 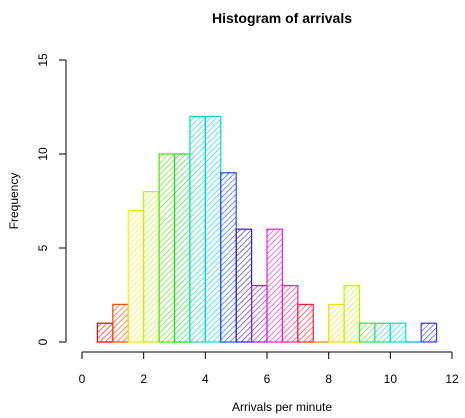 What do you see at coordinates (267, 379) in the screenshot?
I see `x-tick-label: 6` at bounding box center [267, 379].